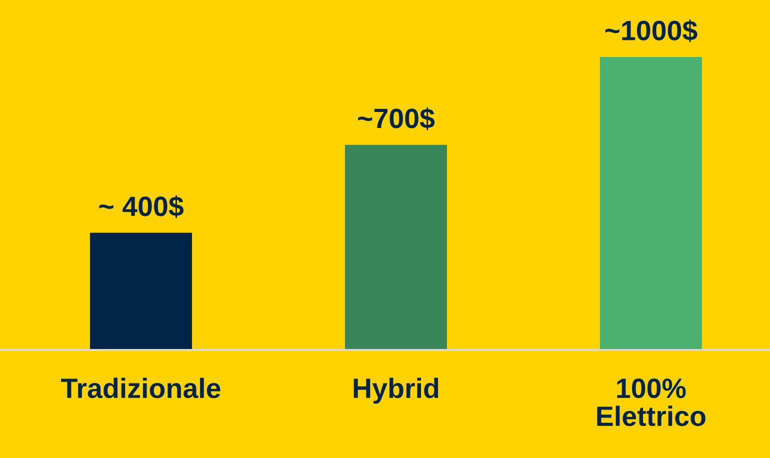  I want to click on x-tick-label: Tradizionale, so click(140, 388).